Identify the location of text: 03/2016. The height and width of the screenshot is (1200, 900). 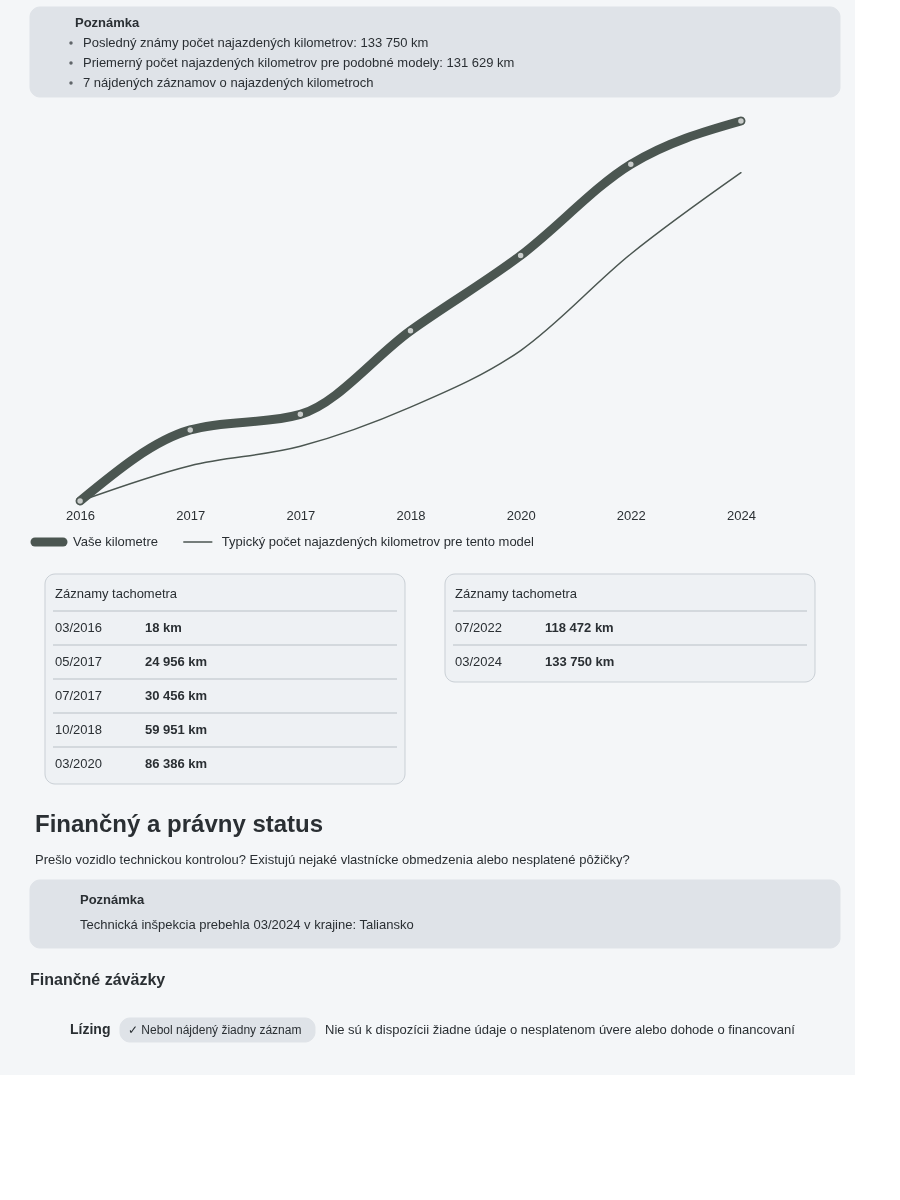
(78, 627).